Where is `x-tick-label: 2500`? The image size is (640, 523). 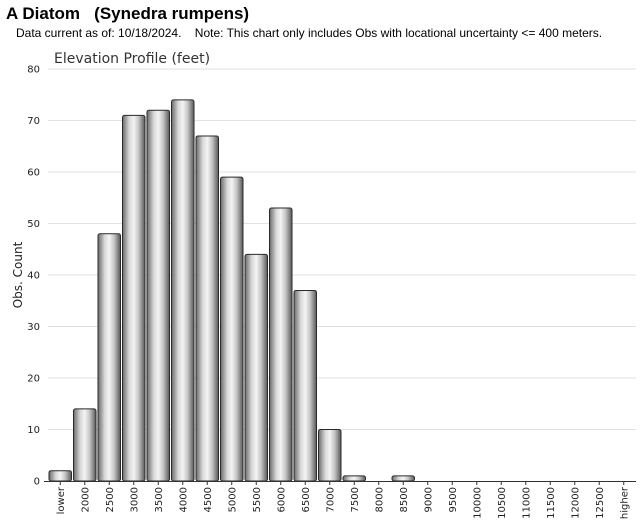 x-tick-label: 2500 is located at coordinates (110, 499).